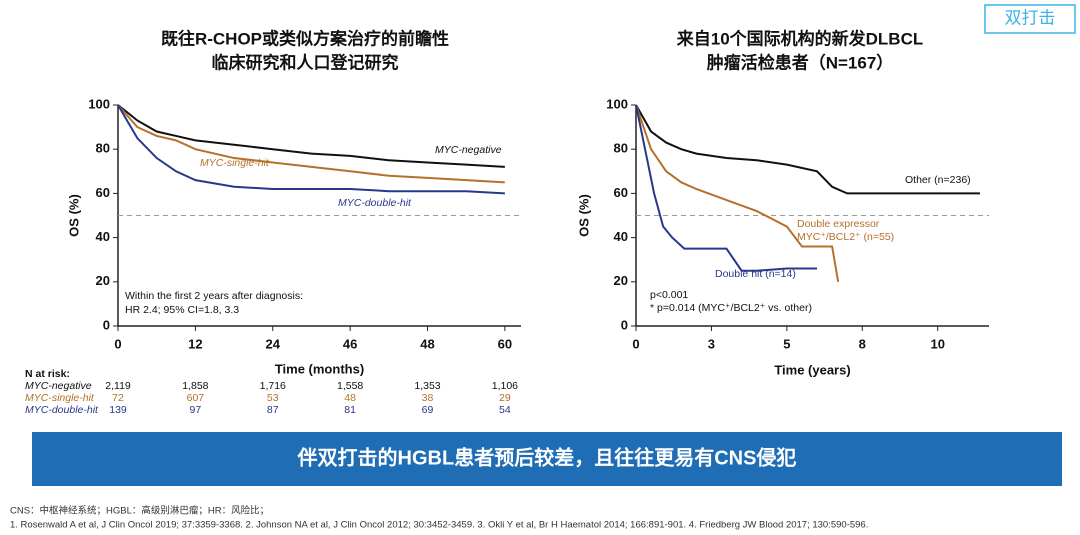 This screenshot has width=1080, height=535. What do you see at coordinates (118, 398) in the screenshot?
I see `risk-count: 72` at bounding box center [118, 398].